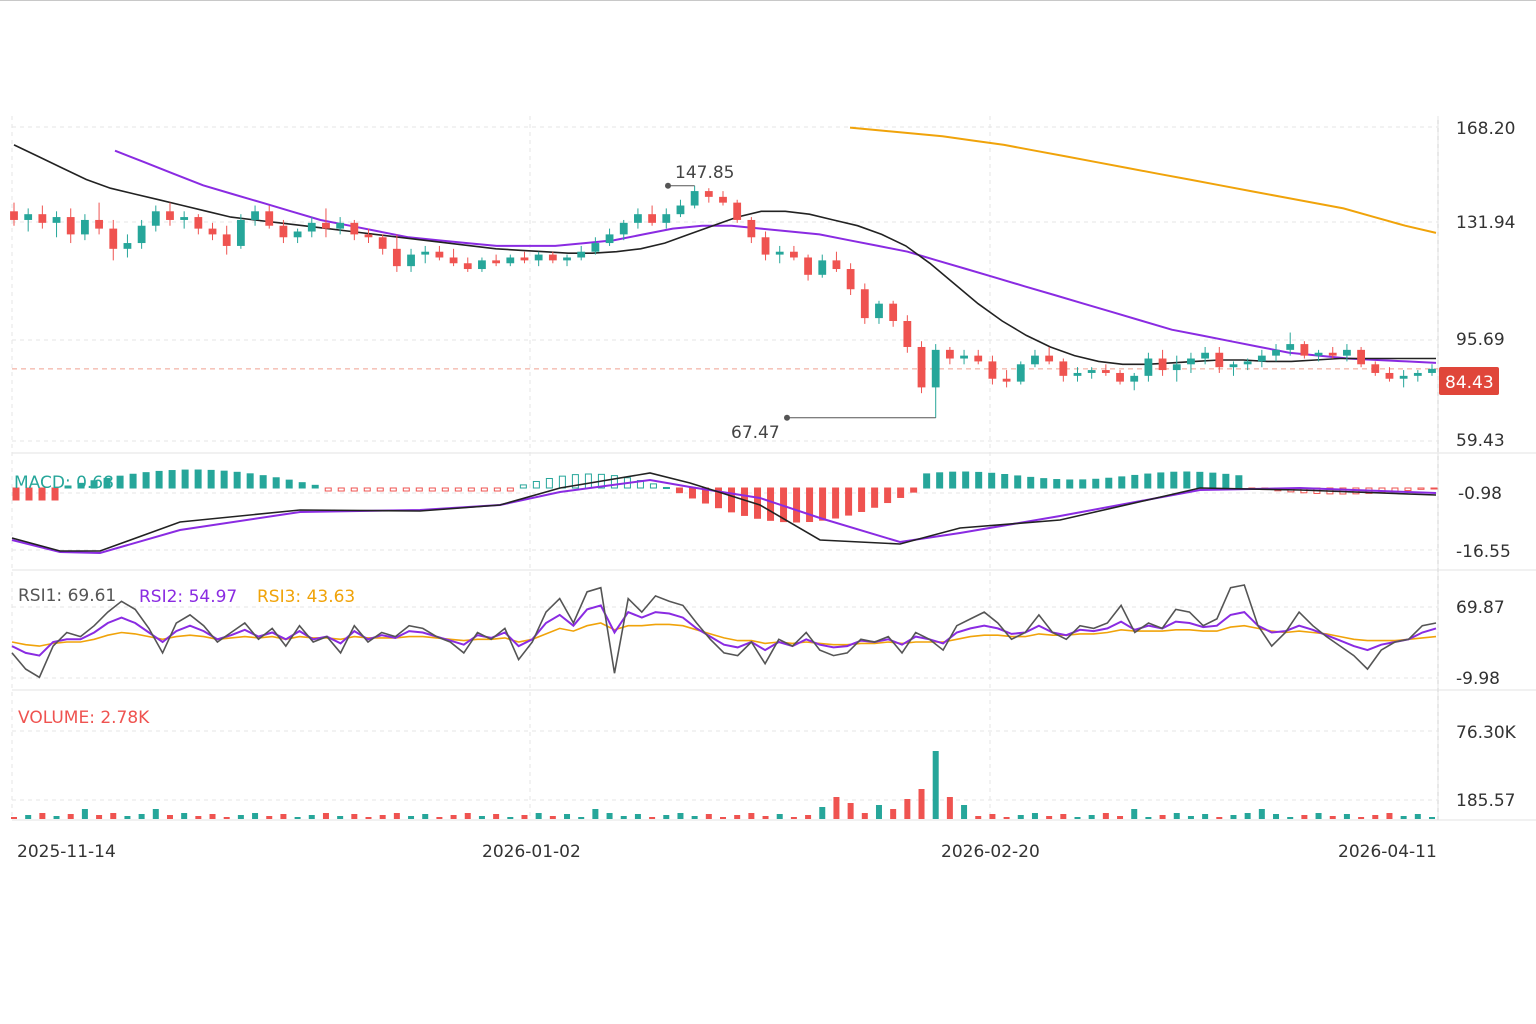  I want to click on rsi-panel, so click(724, 631).